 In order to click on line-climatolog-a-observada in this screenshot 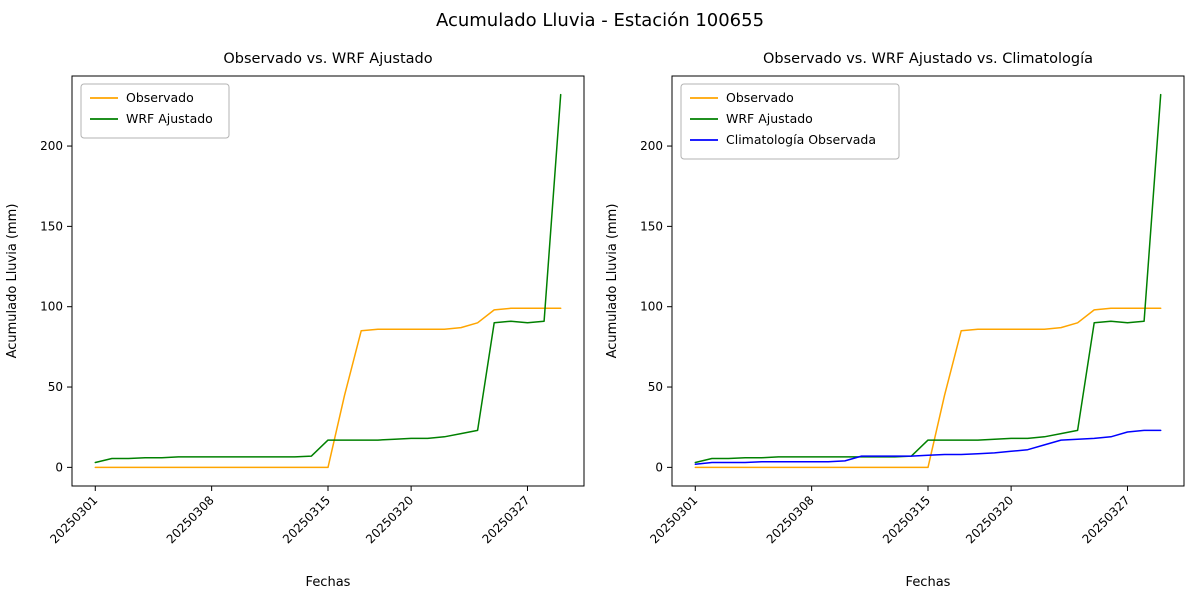, I will do `click(928, 447)`.